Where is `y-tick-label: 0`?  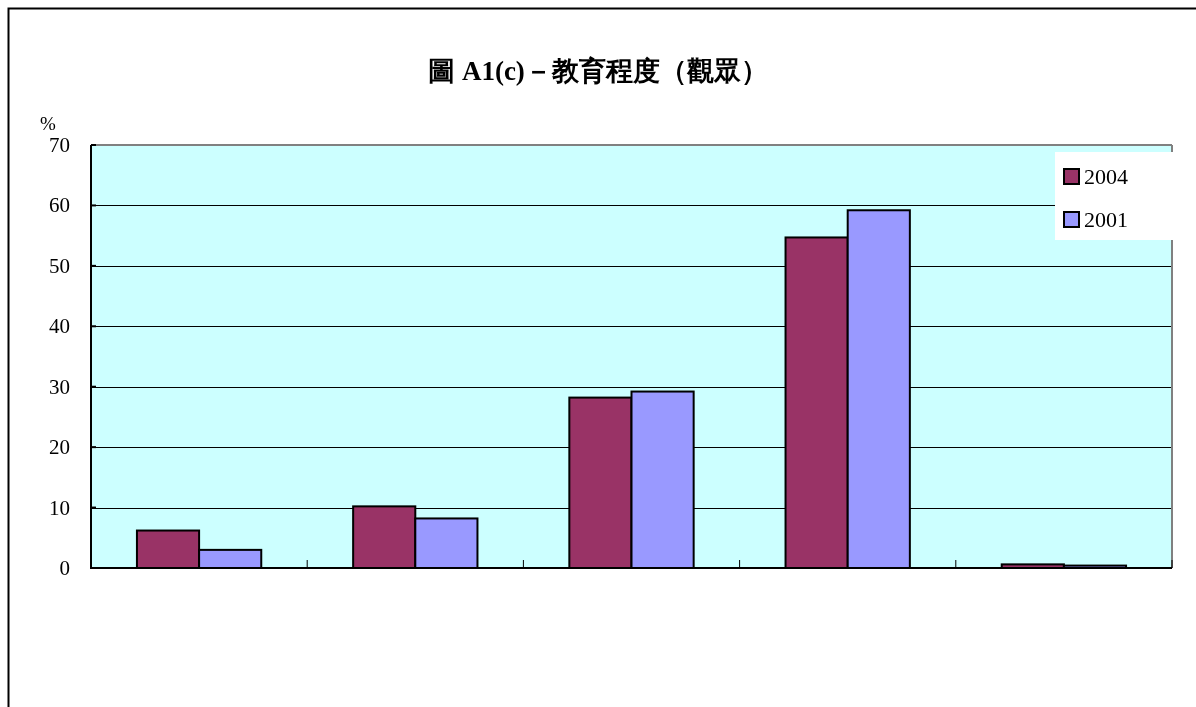
y-tick-label: 0 is located at coordinates (64, 568).